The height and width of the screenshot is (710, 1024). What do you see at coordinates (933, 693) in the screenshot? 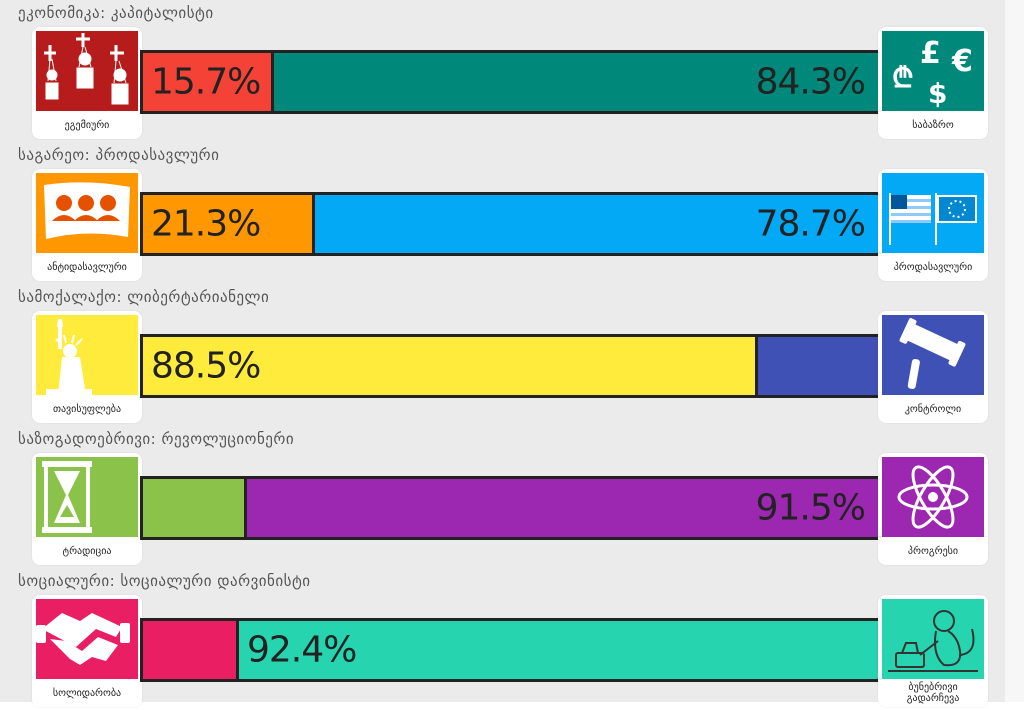
I see `right-value-caption: ბუნებრივი გადარჩევა` at bounding box center [933, 693].